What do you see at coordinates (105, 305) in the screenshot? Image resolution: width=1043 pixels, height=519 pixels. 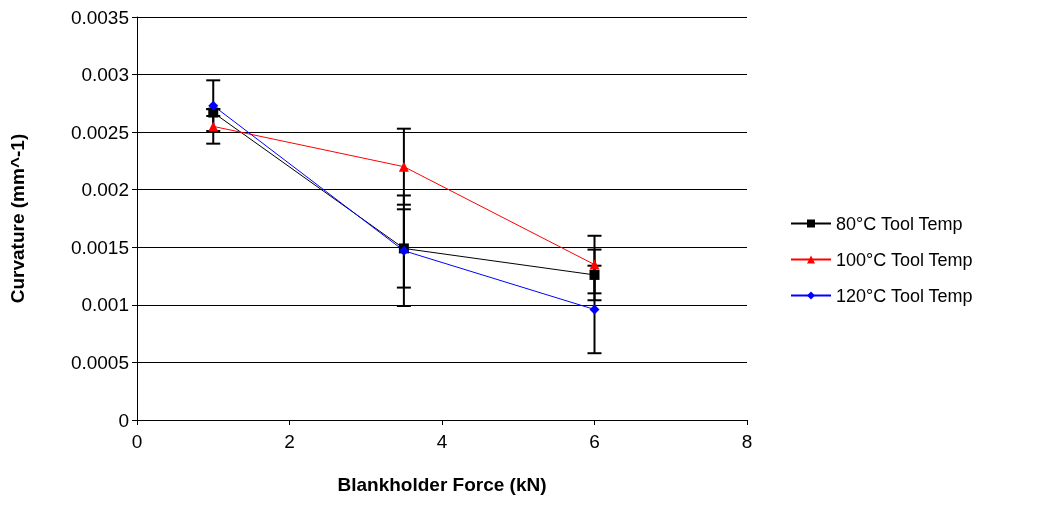 I see `y-tick-label: 0.001` at bounding box center [105, 305].